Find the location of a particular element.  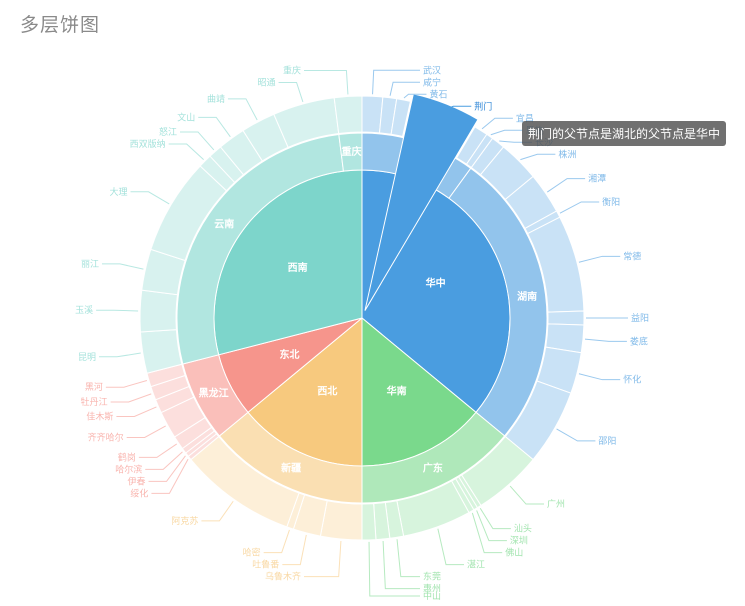

region-label-东北: 东北 is located at coordinates (289, 354).